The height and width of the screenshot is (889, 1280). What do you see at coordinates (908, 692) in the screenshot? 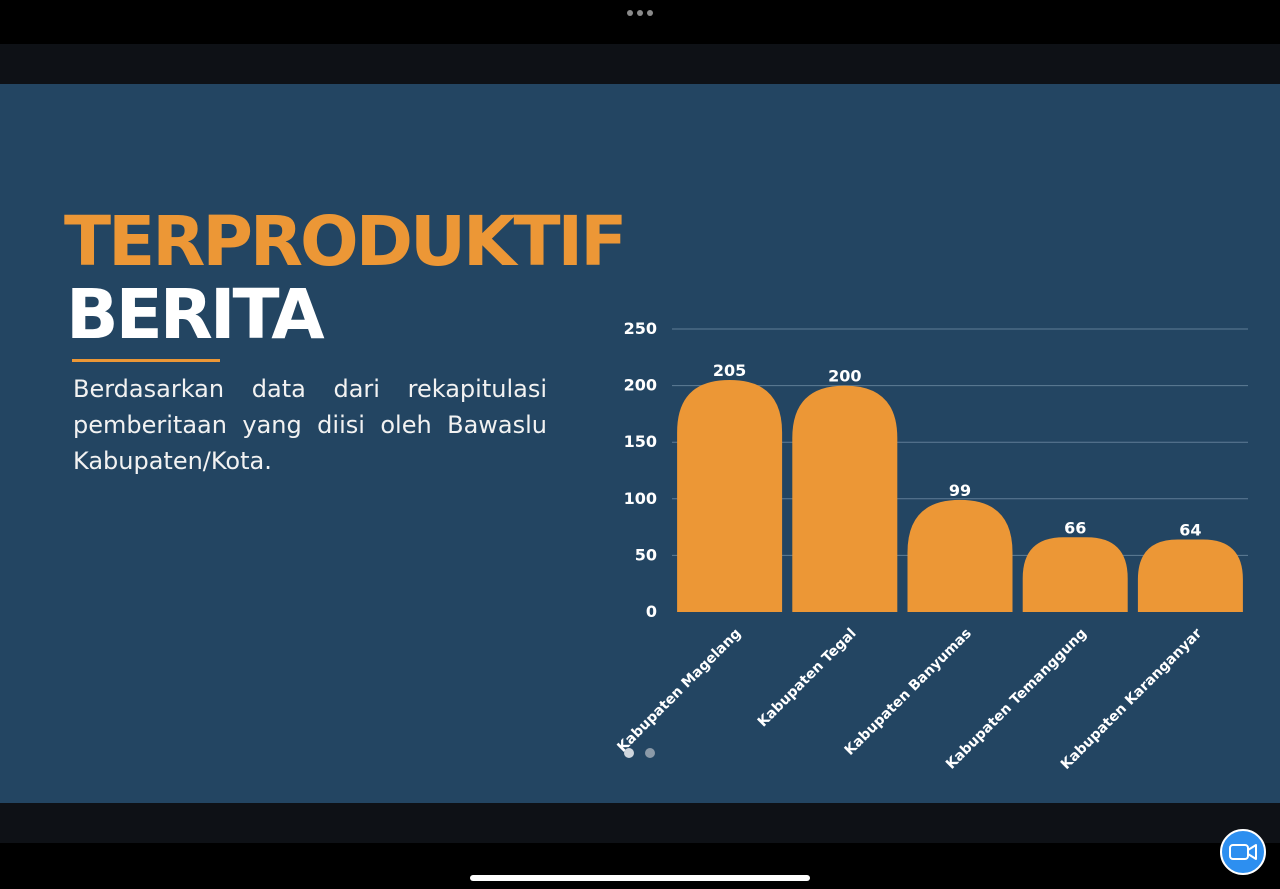
I see `x-tick-label: Kabupaten Banyumas` at bounding box center [908, 692].